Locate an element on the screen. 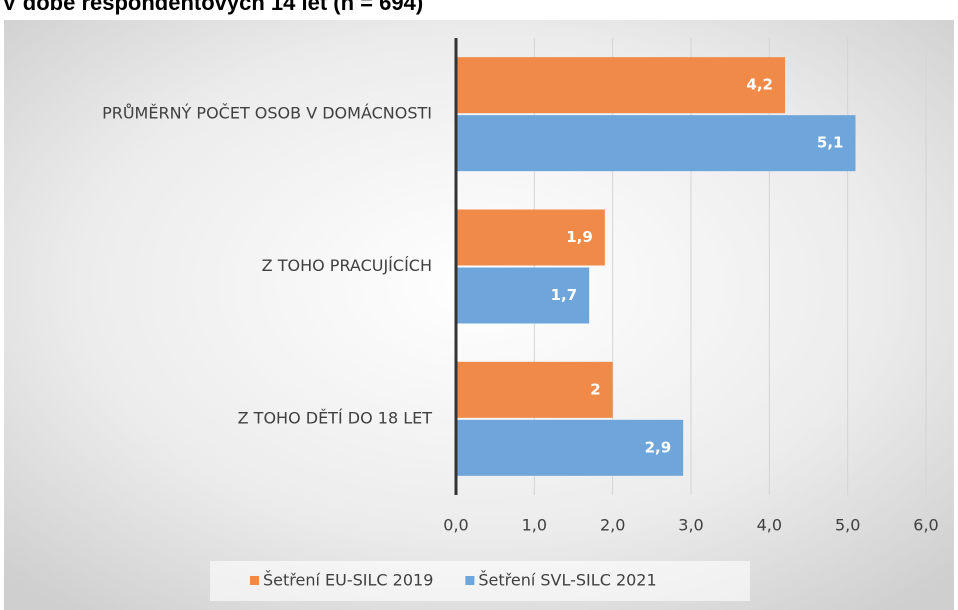 This screenshot has height=610, width=958. value-label: 5,1 is located at coordinates (830, 143).